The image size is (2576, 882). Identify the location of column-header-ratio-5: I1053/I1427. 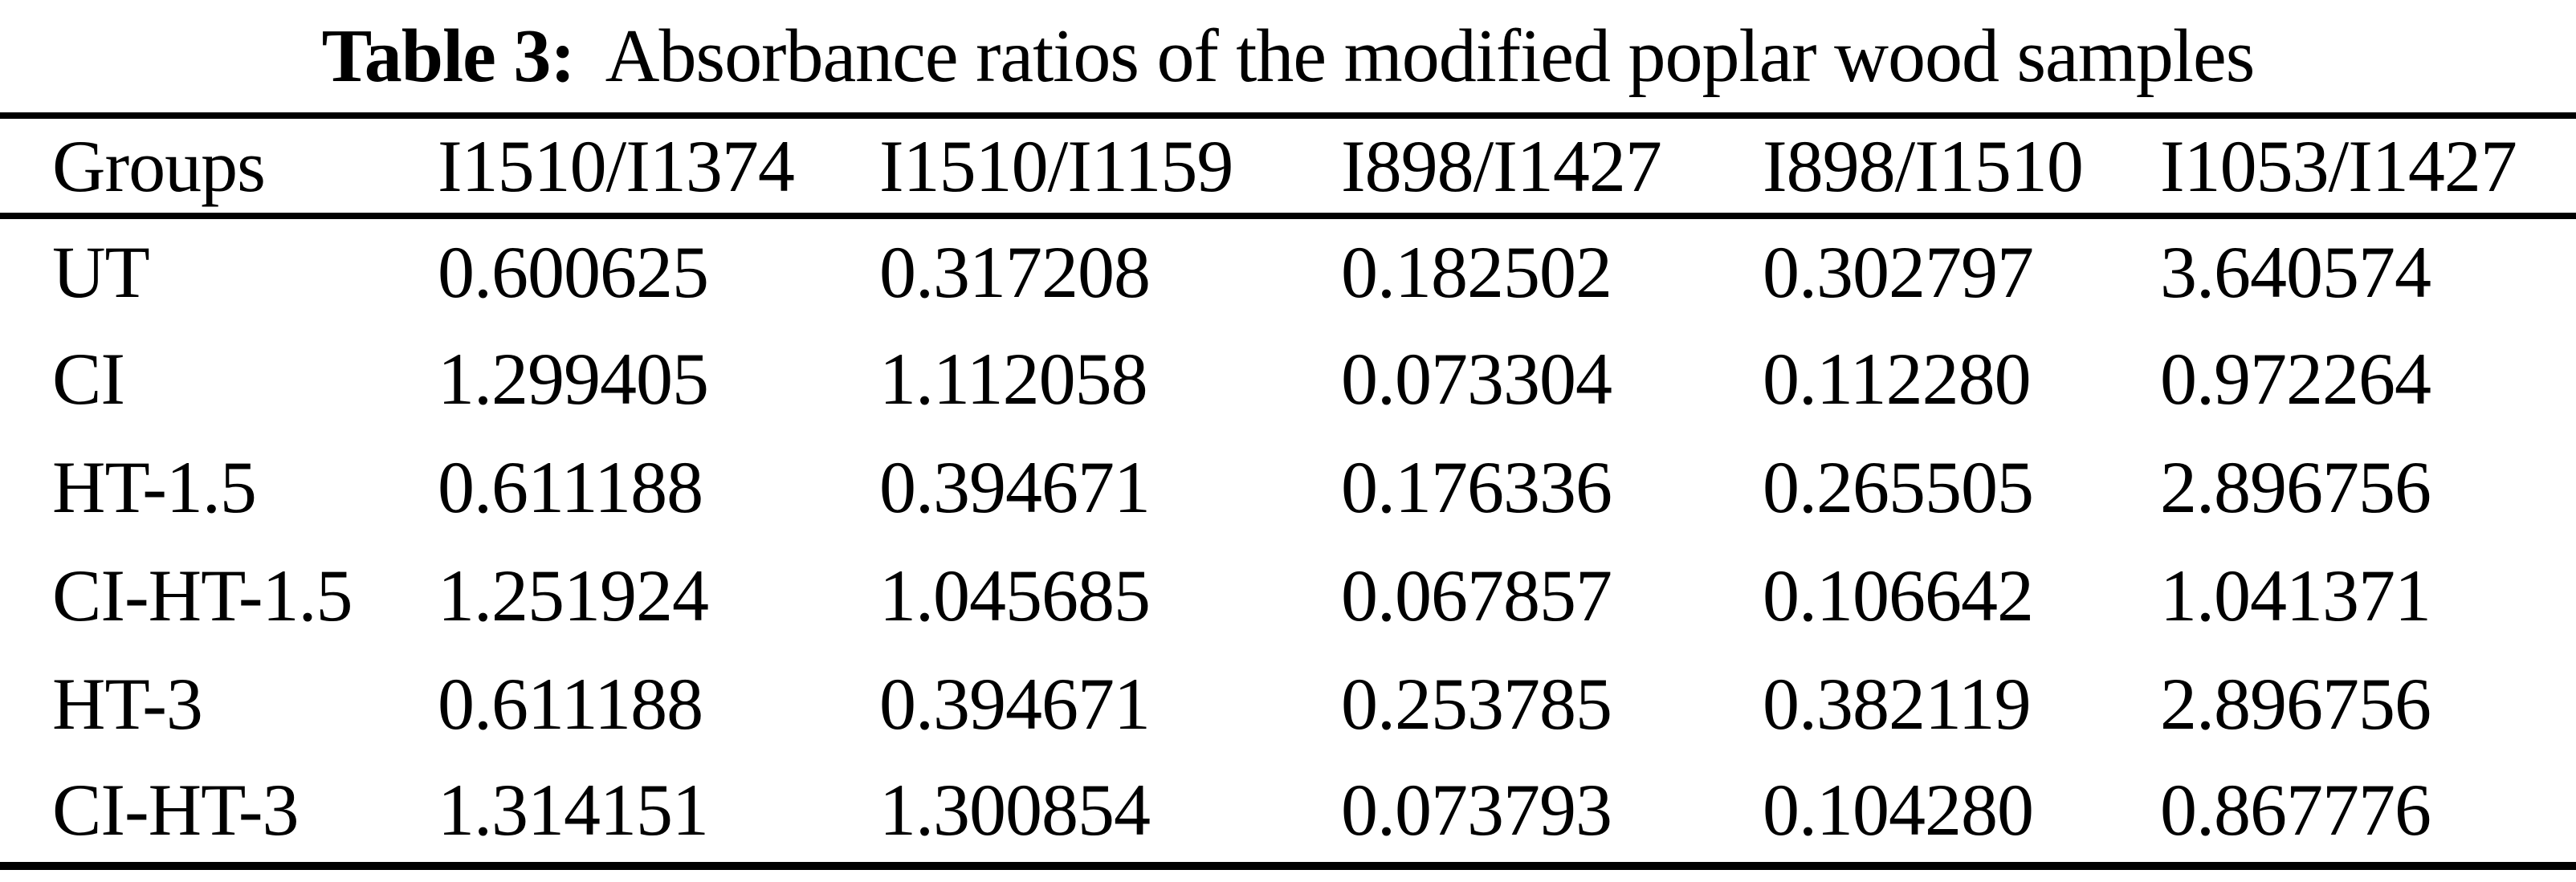
(2338, 166).